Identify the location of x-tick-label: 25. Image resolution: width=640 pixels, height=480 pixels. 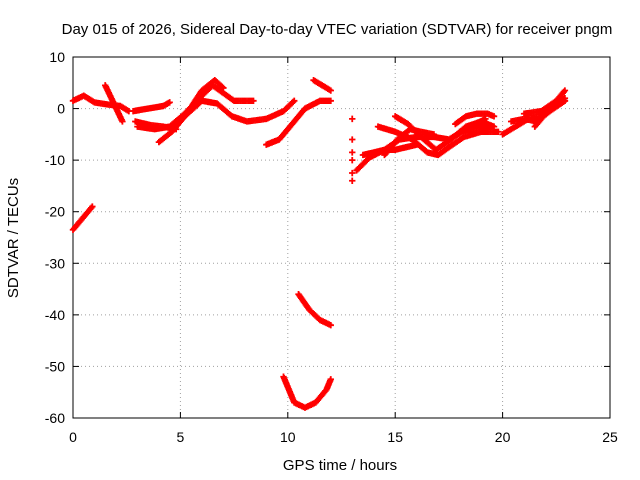
(610, 437).